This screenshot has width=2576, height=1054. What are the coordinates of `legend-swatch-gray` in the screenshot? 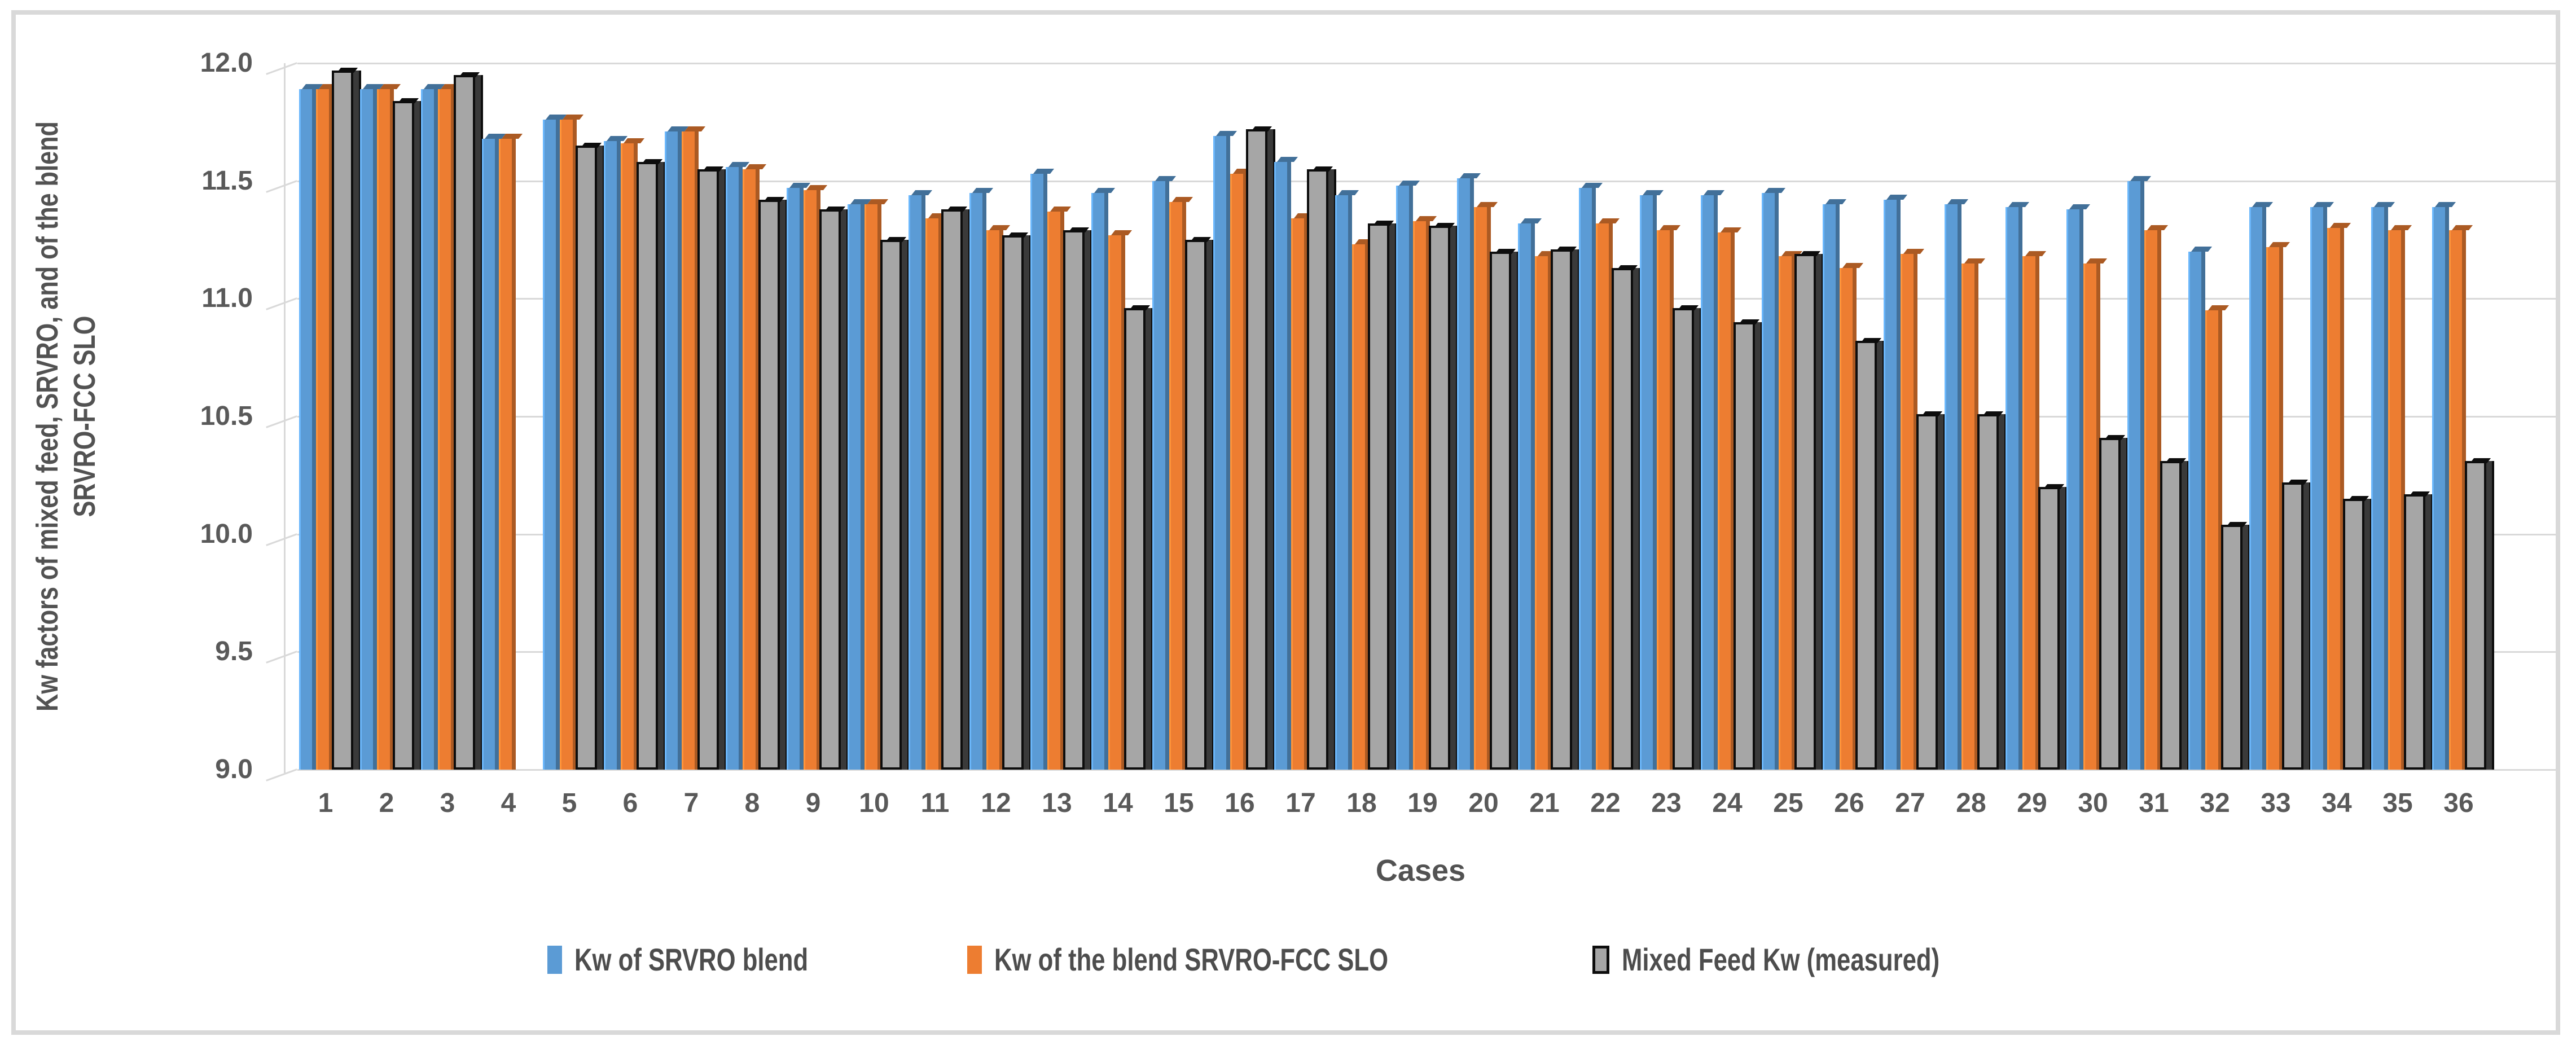 It's located at (1600, 960).